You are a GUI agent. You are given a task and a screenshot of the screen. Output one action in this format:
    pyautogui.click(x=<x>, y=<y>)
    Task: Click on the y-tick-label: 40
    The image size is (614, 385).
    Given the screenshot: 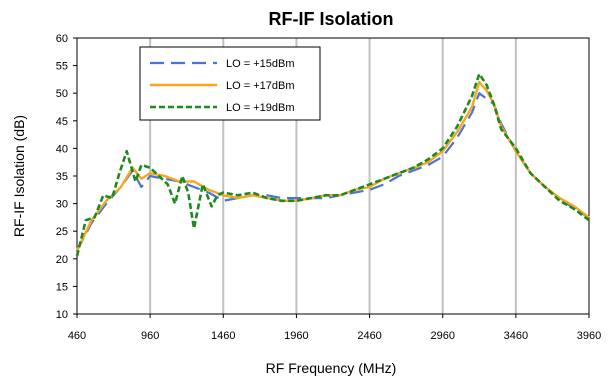 What is the action you would take?
    pyautogui.click(x=62, y=149)
    